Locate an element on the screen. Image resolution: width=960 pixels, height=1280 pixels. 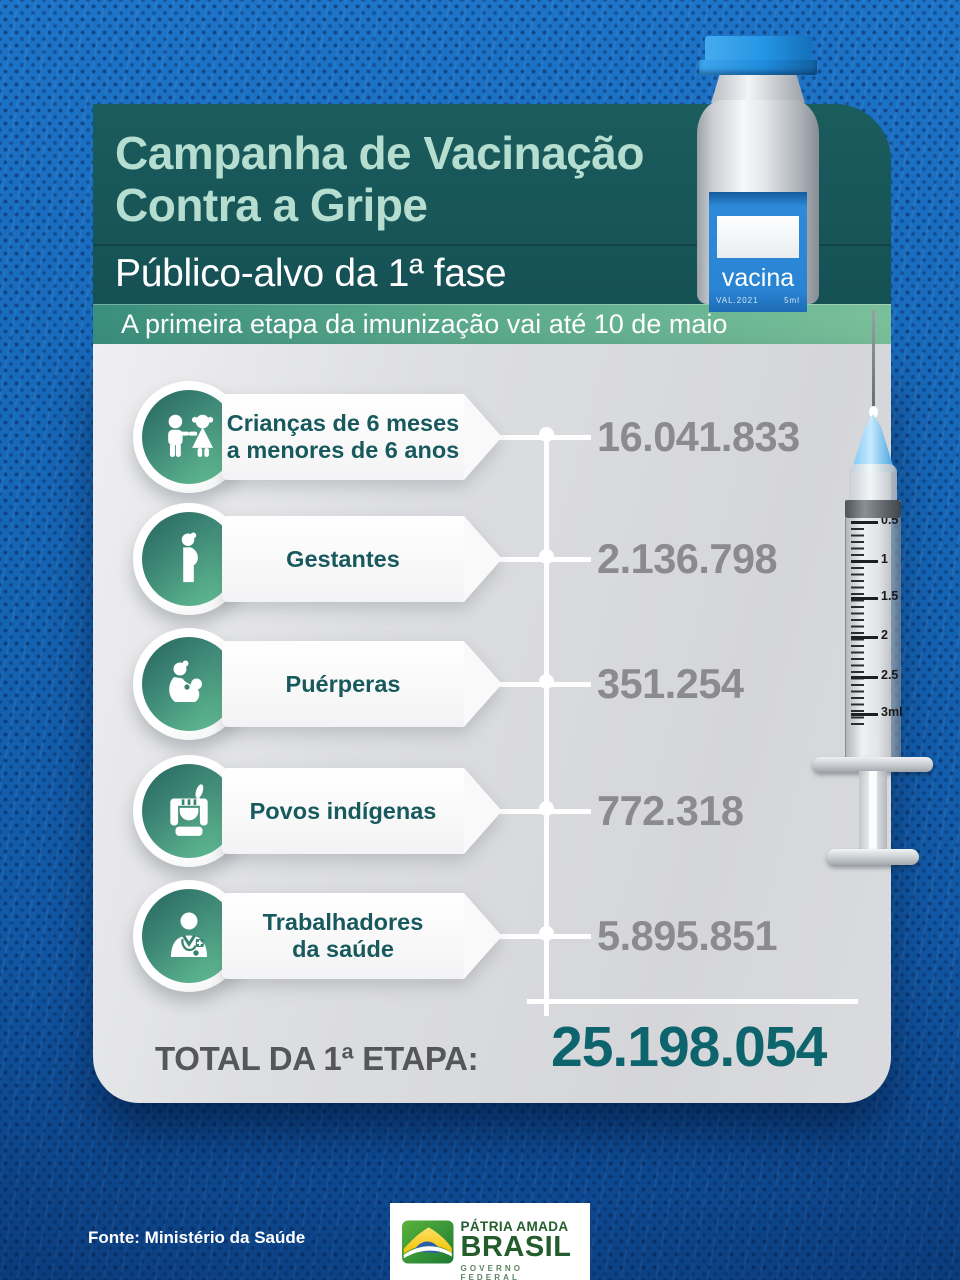
syringe-minor-ticks is located at coordinates (857, 621).